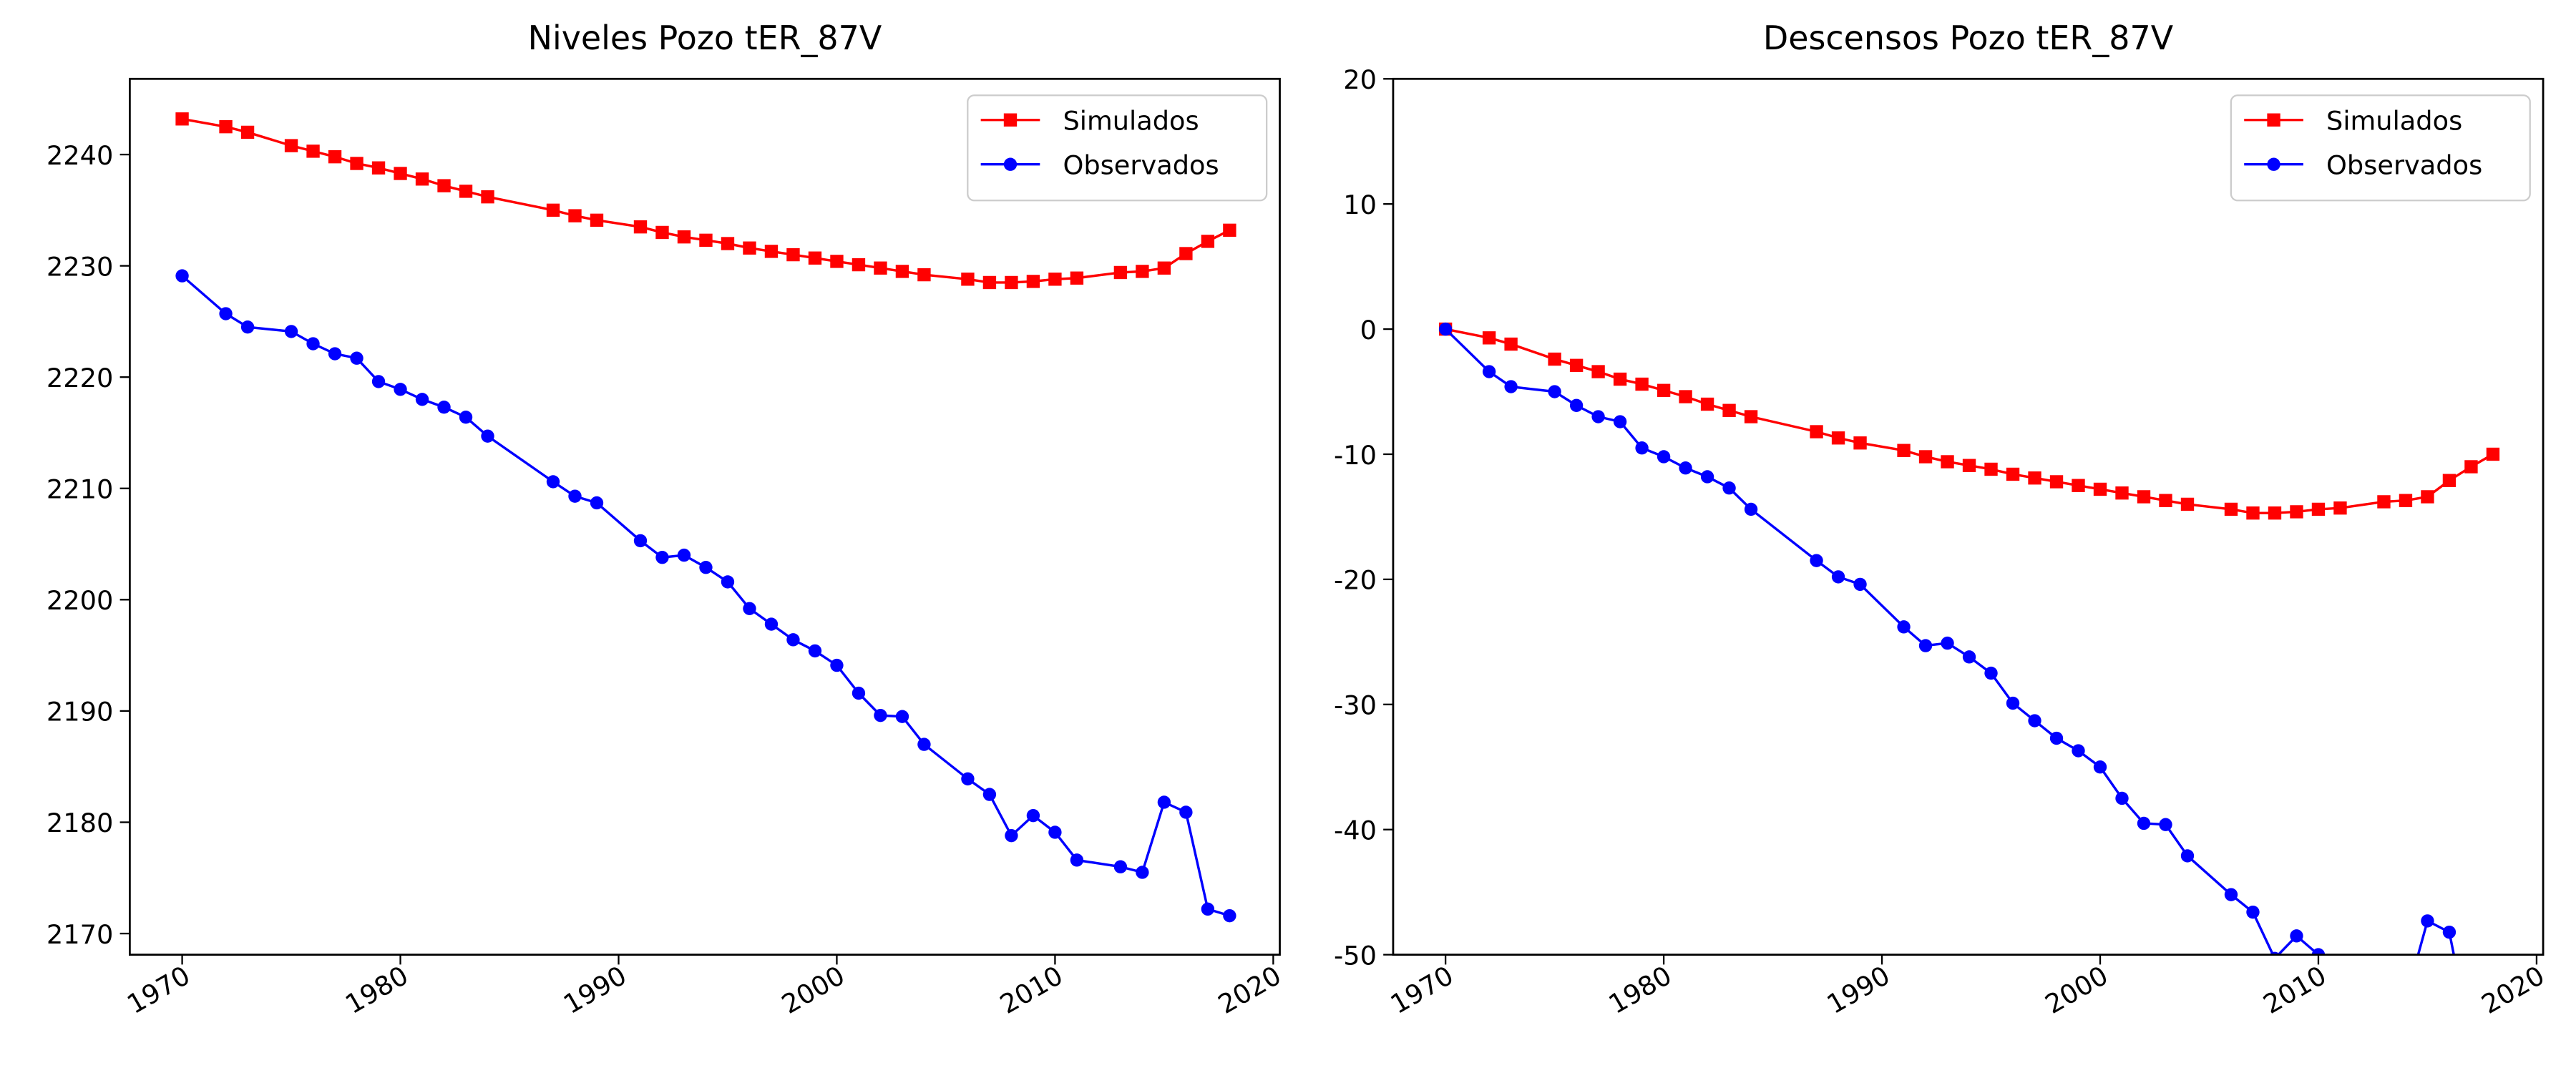  Describe the element at coordinates (2380, 148) in the screenshot. I see `legend-frame` at that location.